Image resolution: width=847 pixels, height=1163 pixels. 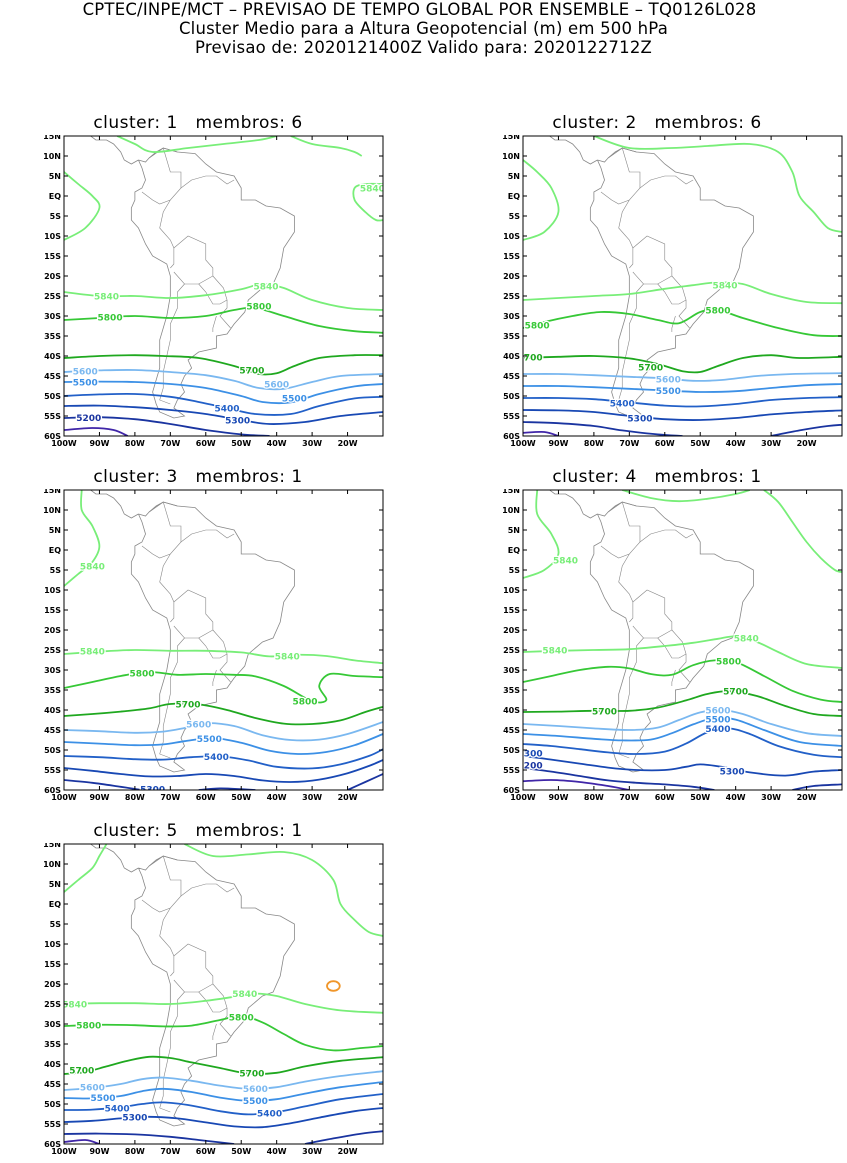 What do you see at coordinates (348, 1151) in the screenshot?
I see `x-tick-label: 20W` at bounding box center [348, 1151].